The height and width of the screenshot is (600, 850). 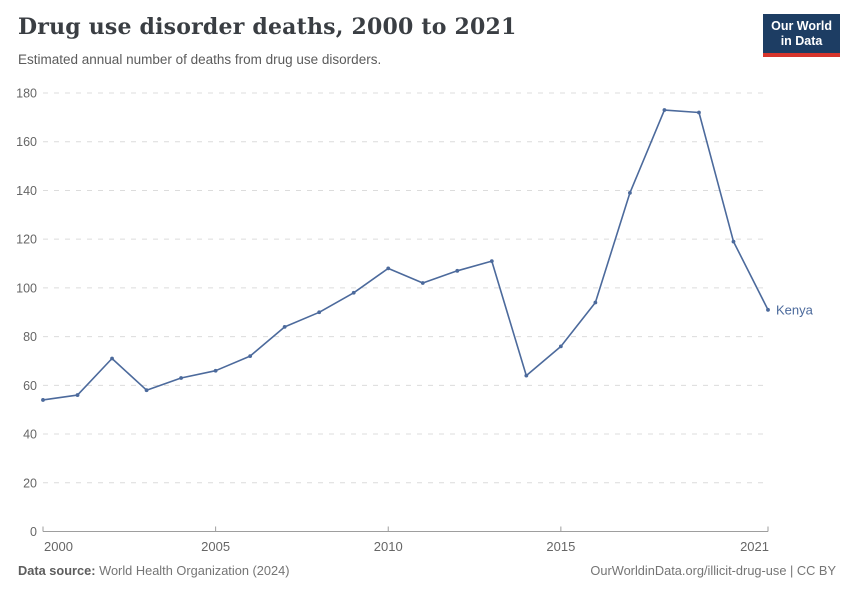 What do you see at coordinates (26, 142) in the screenshot?
I see `y-tick-label: 160` at bounding box center [26, 142].